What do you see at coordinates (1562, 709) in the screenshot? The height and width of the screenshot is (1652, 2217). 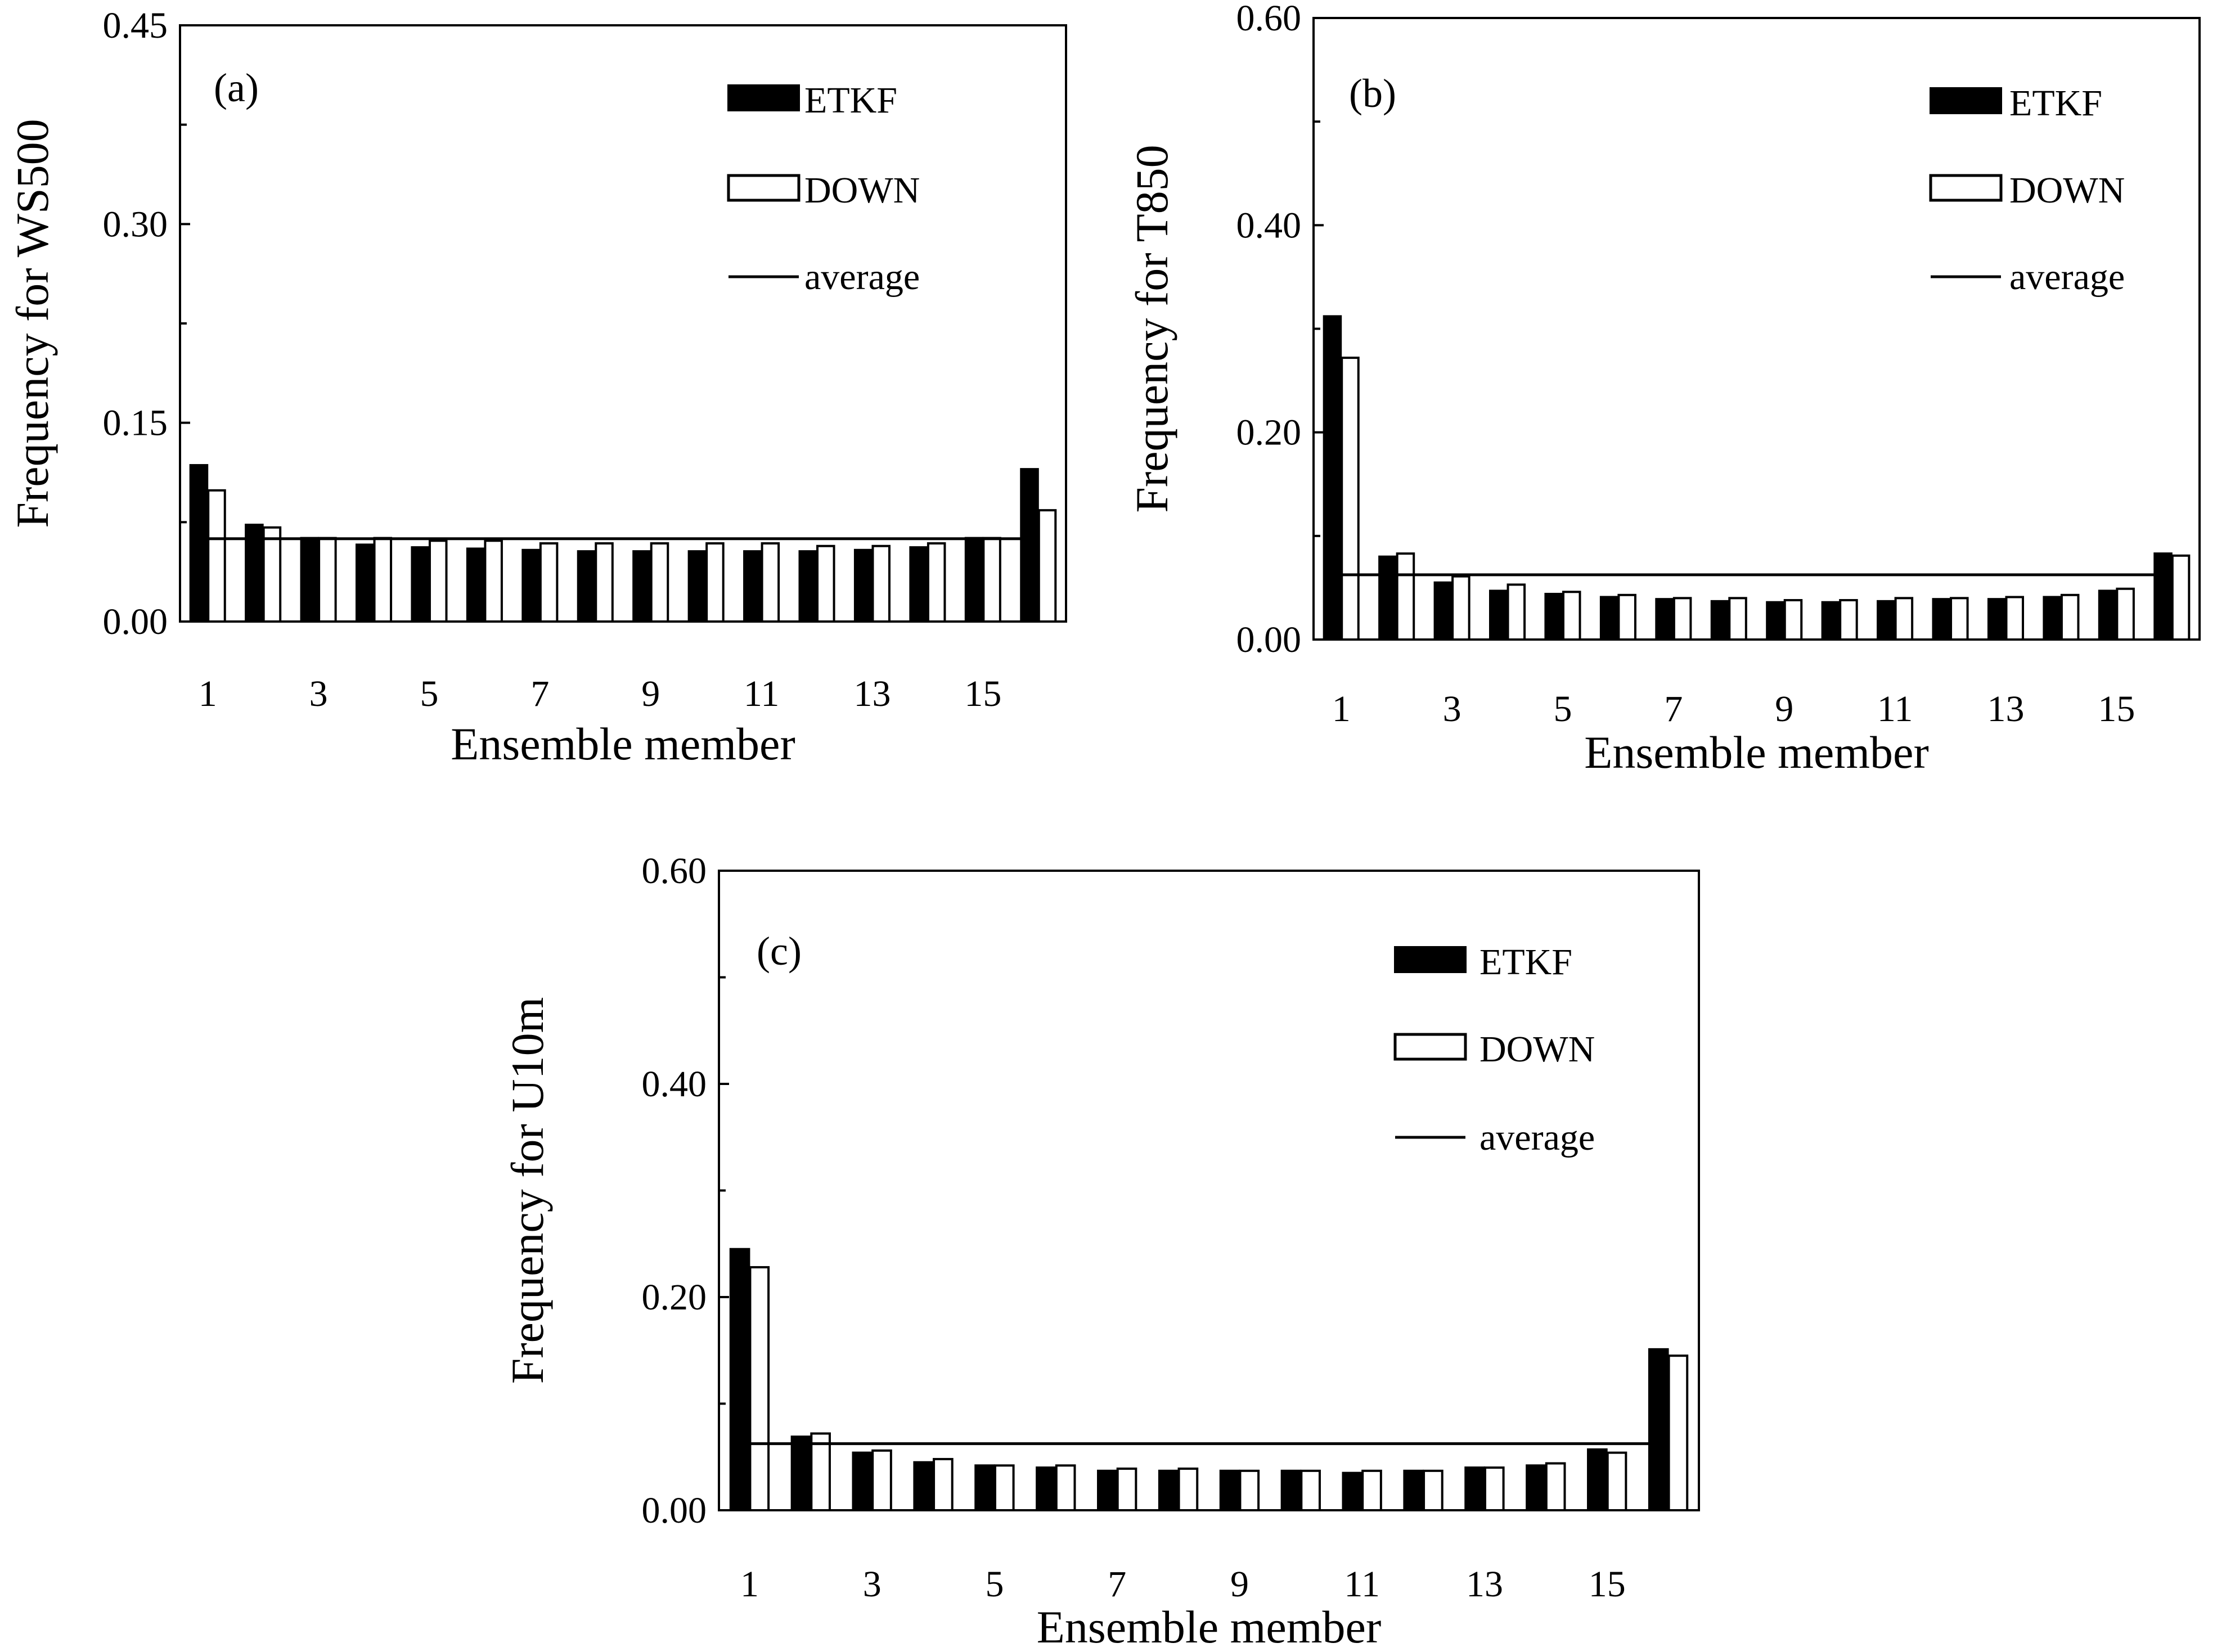 I see `x-tick-label: 5` at bounding box center [1562, 709].